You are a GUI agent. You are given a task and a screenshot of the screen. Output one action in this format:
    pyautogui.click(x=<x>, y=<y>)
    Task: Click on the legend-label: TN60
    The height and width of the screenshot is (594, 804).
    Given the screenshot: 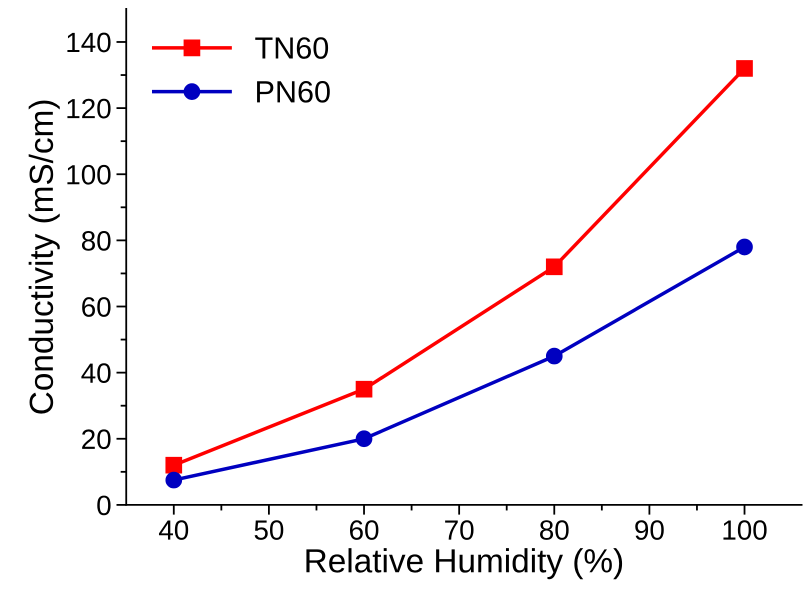 What is the action you would take?
    pyautogui.click(x=291, y=48)
    